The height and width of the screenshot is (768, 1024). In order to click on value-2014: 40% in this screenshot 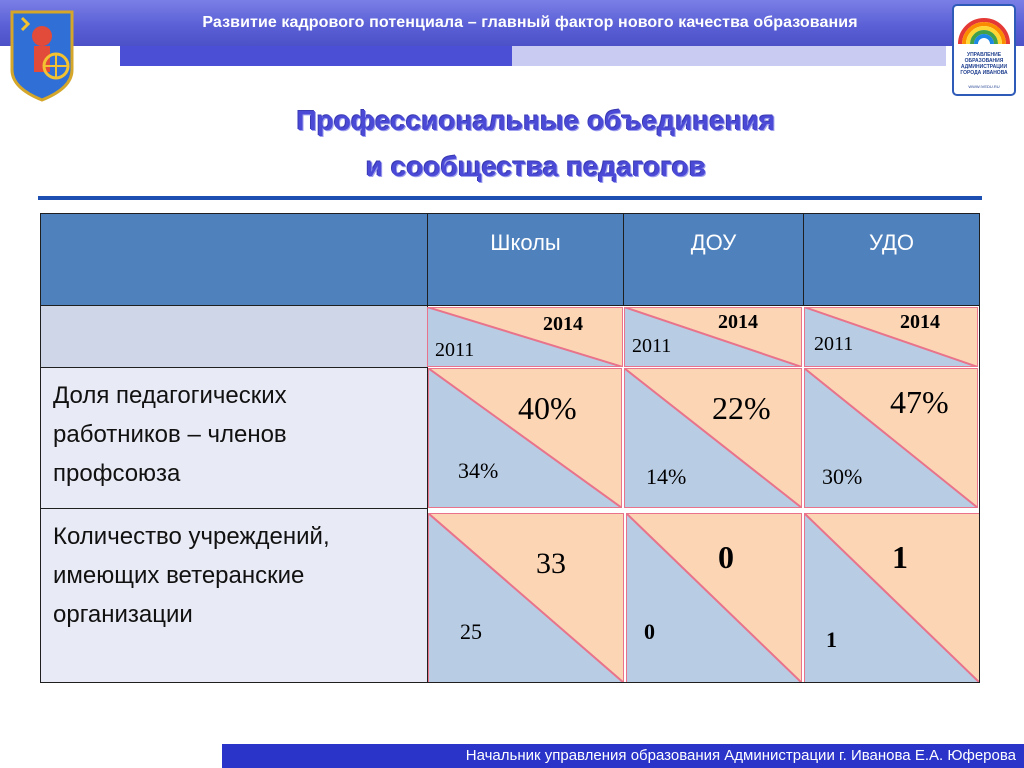, I will do `click(547, 408)`.